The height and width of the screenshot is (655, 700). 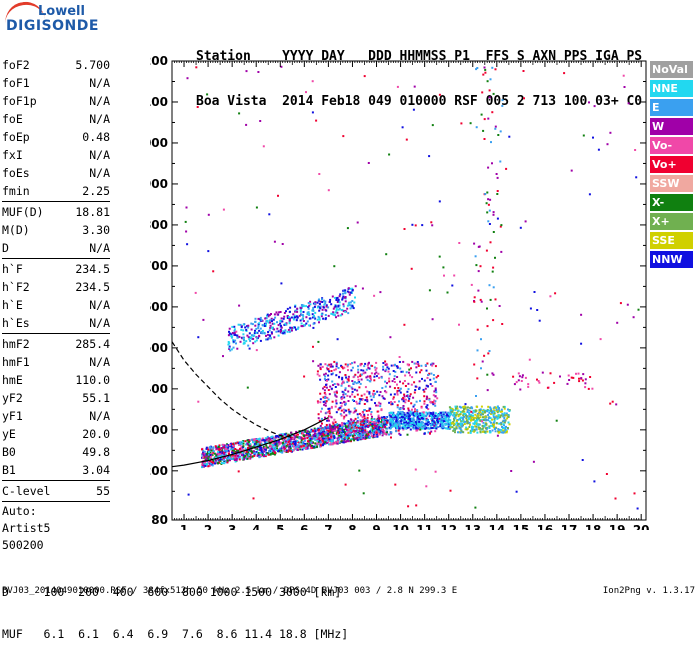 What do you see at coordinates (521, 526) in the screenshot?
I see `x-tick-label: 15` at bounding box center [521, 526].